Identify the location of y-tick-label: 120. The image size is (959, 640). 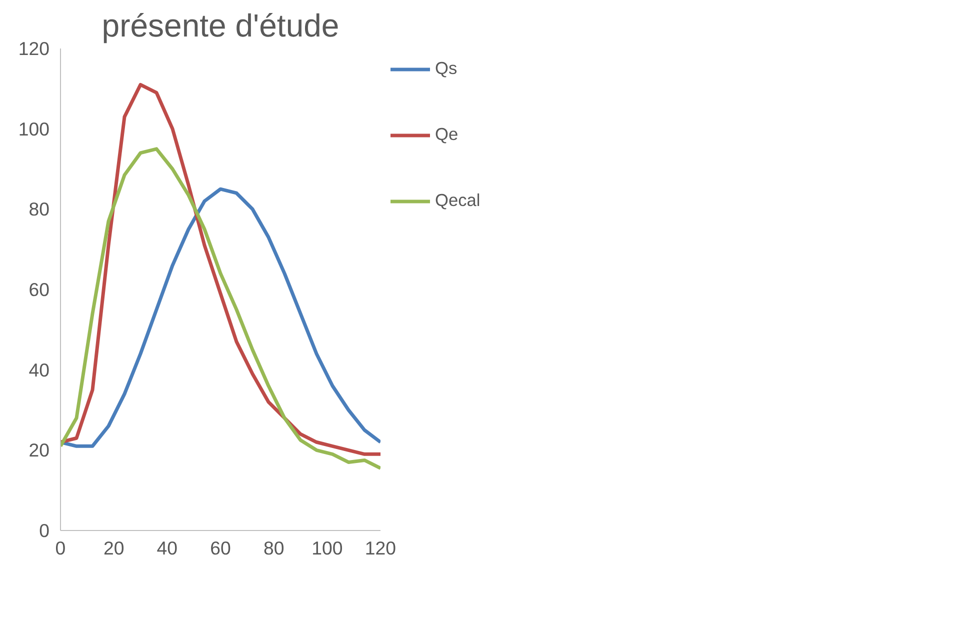
(34, 48).